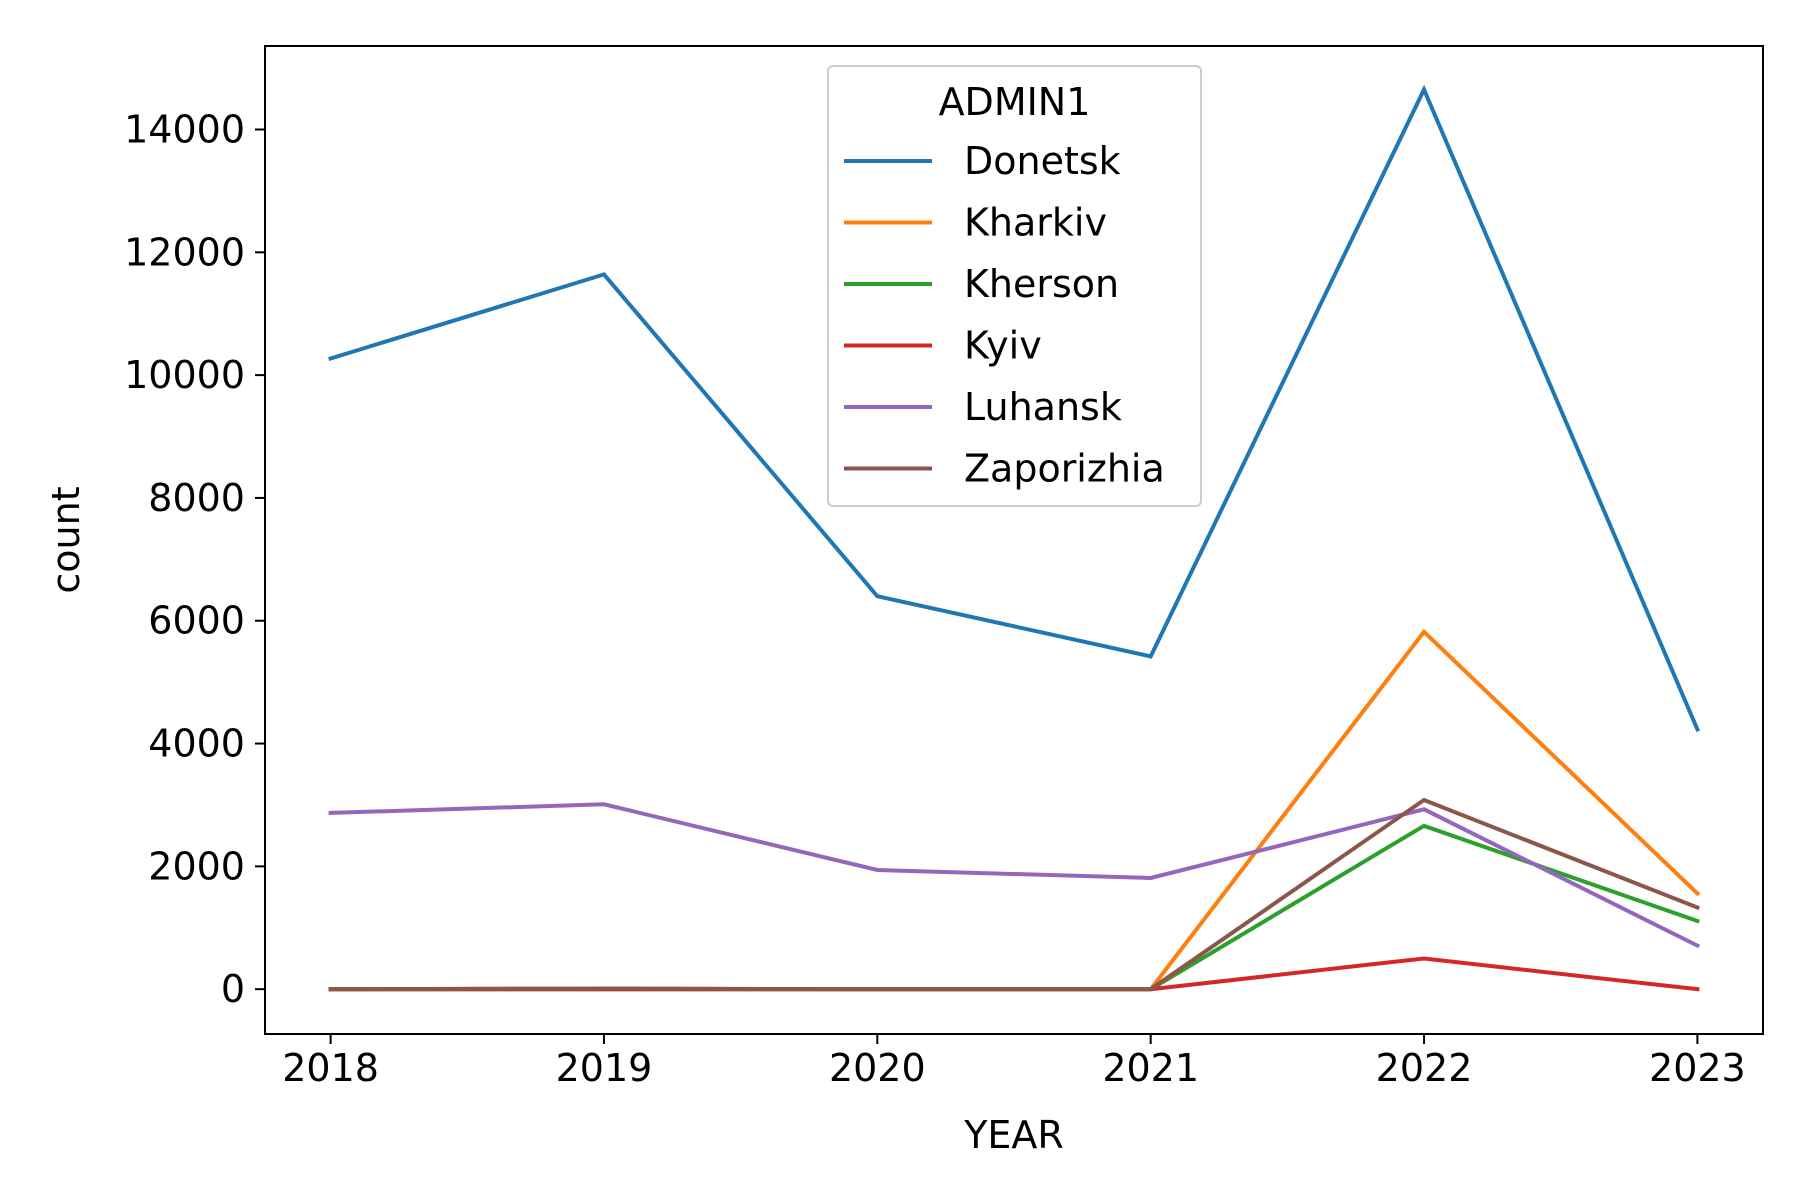 This screenshot has height=1200, width=1800. Describe the element at coordinates (1697, 1068) in the screenshot. I see `x-tick-label: 2023` at that location.